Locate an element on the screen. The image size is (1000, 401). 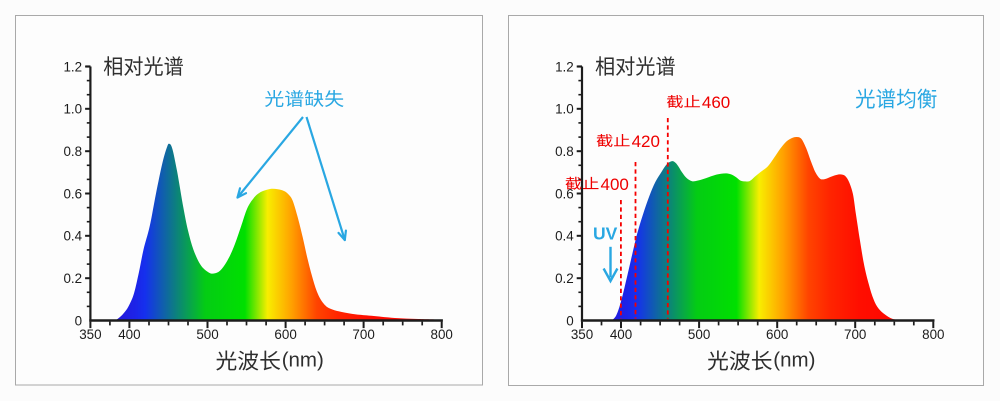
svg-text: 420 is located at coordinates (646, 141).